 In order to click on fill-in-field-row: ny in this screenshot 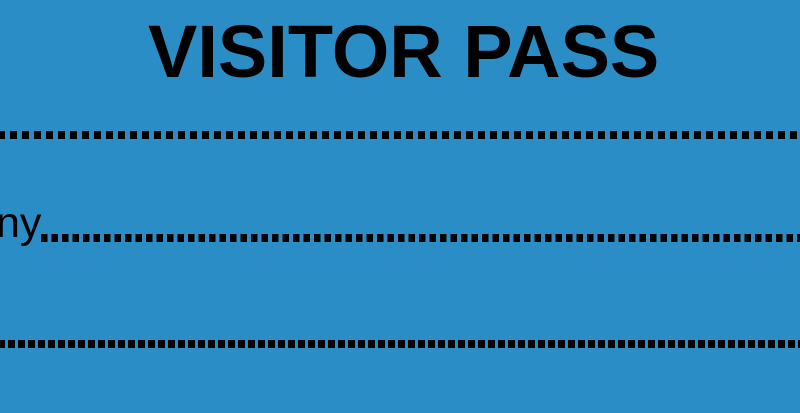, I will do `click(400, 223)`.